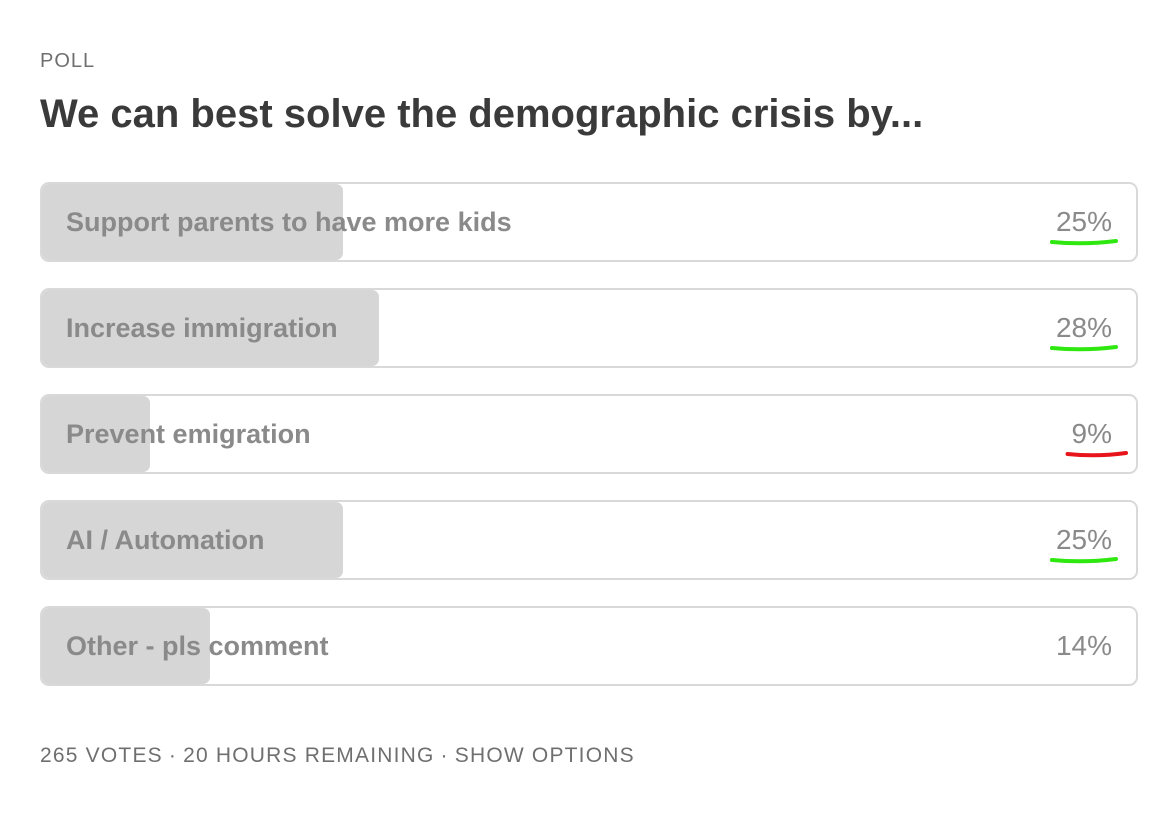 The height and width of the screenshot is (822, 1176). I want to click on poll-option-increase-immigration: Increase immigration 28%, so click(589, 328).